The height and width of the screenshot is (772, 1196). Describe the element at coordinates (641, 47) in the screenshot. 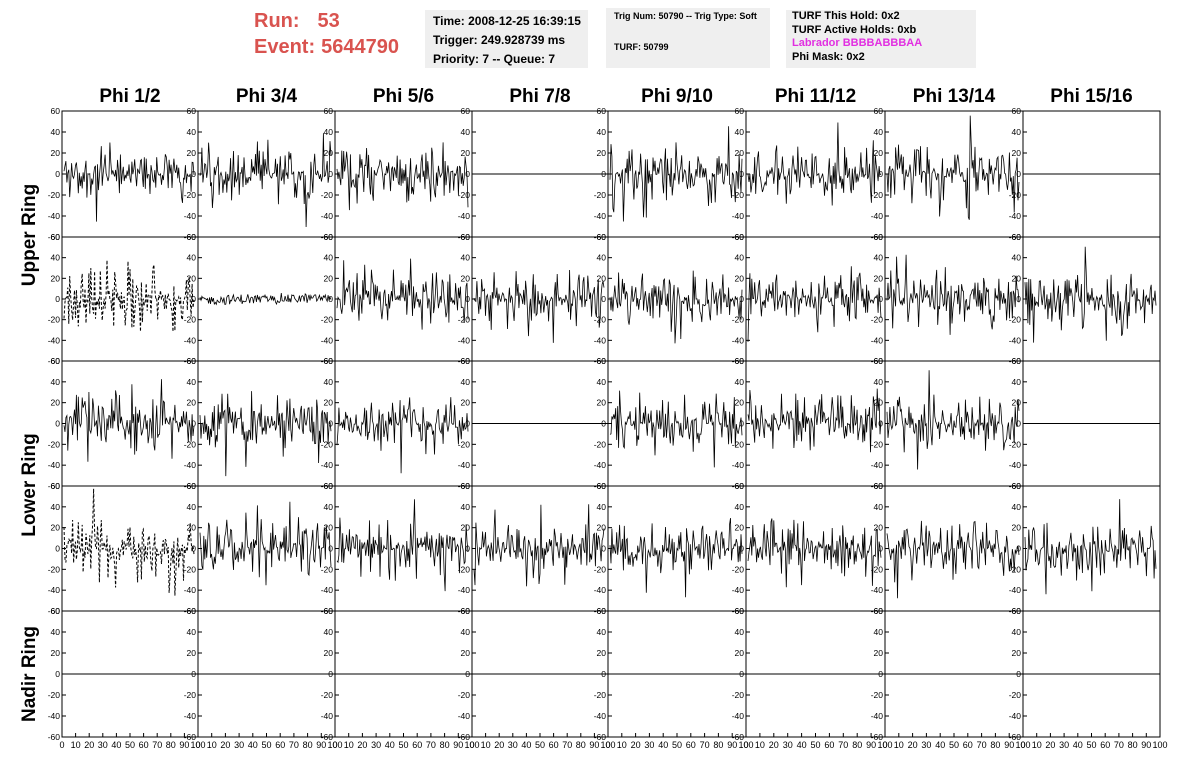

I see `turf-text: TURF: 50799` at that location.